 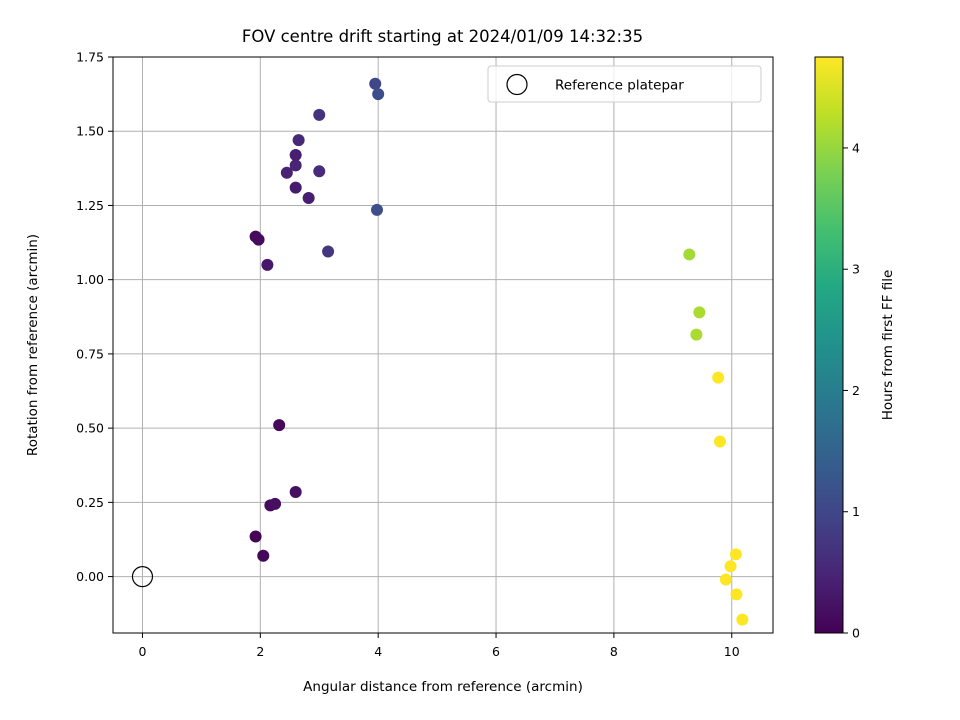 I want to click on y-tick-label: 1.50, so click(x=90, y=131).